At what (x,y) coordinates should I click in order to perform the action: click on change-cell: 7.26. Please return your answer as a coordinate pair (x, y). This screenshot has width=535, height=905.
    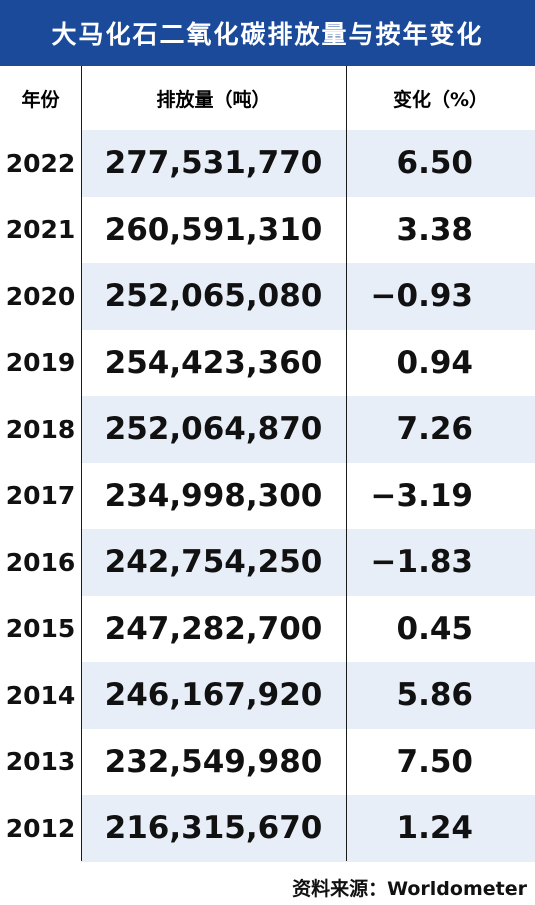
    Looking at the image, I should click on (440, 429).